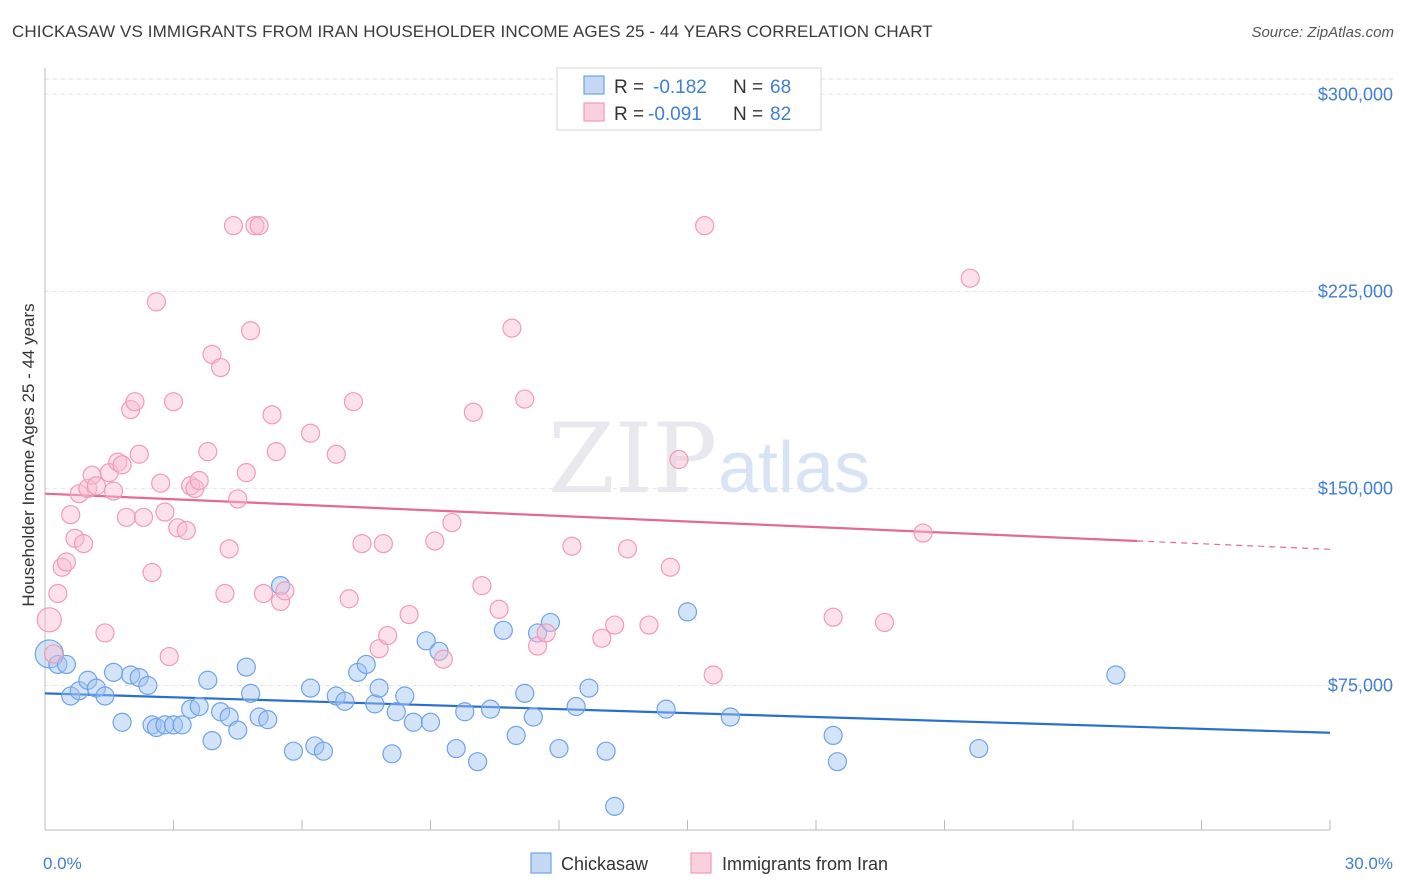 This screenshot has height=892, width=1406. What do you see at coordinates (594, 85) in the screenshot?
I see `legend-swatch-chickasaw` at bounding box center [594, 85].